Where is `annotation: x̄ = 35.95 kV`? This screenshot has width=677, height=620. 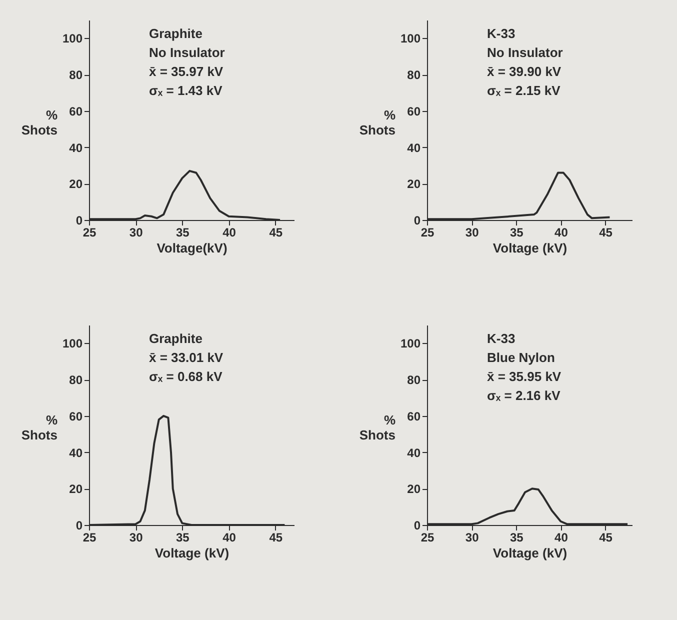
annotation: x̄ = 35.95 kV is located at coordinates (524, 376).